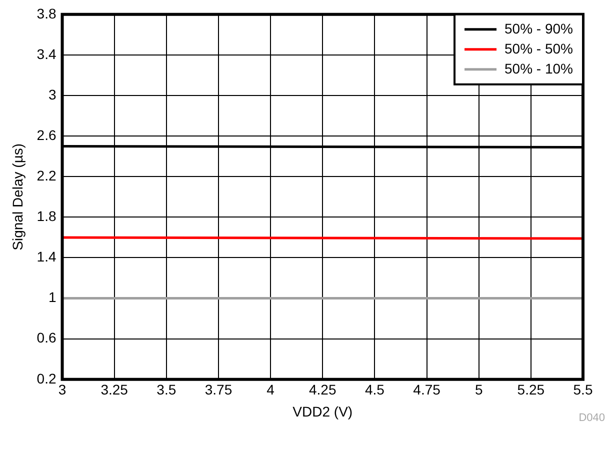  Describe the element at coordinates (114, 390) in the screenshot. I see `x-tick-label: 3.25` at that location.